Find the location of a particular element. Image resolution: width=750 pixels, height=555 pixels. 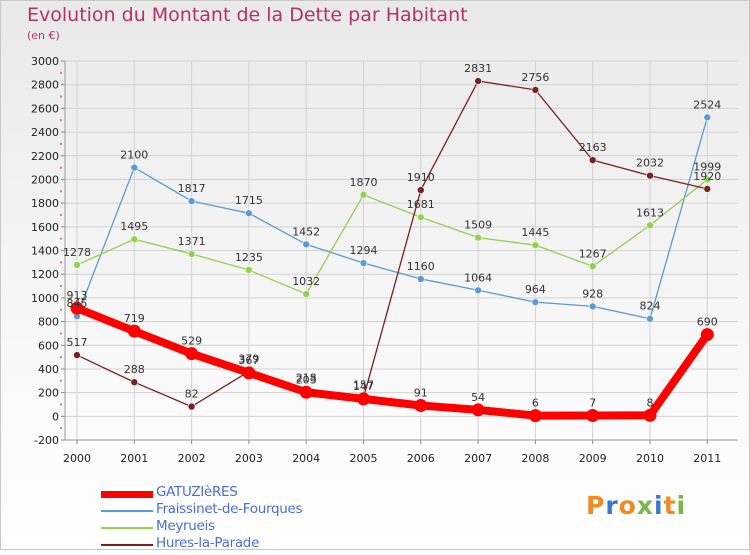

x-tick-label: 2007 is located at coordinates (478, 458).